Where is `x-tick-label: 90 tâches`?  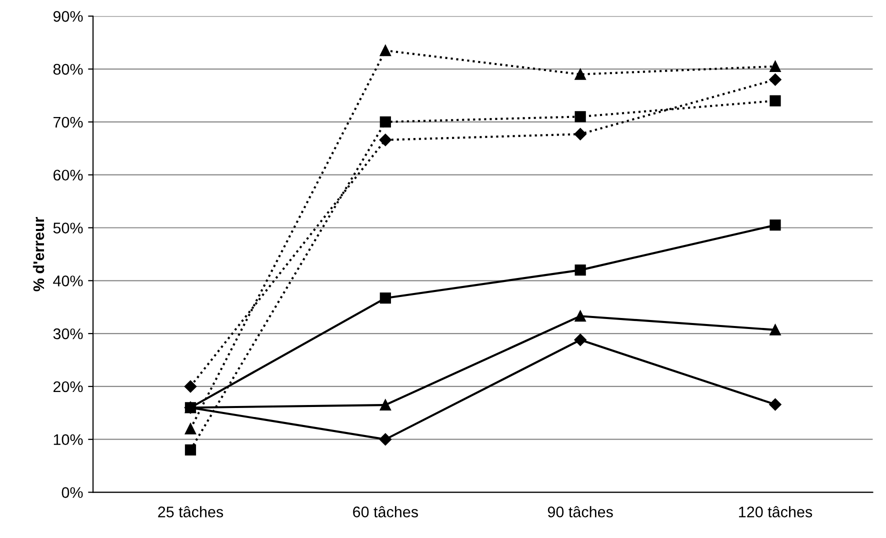 x-tick-label: 90 tâches is located at coordinates (580, 512).